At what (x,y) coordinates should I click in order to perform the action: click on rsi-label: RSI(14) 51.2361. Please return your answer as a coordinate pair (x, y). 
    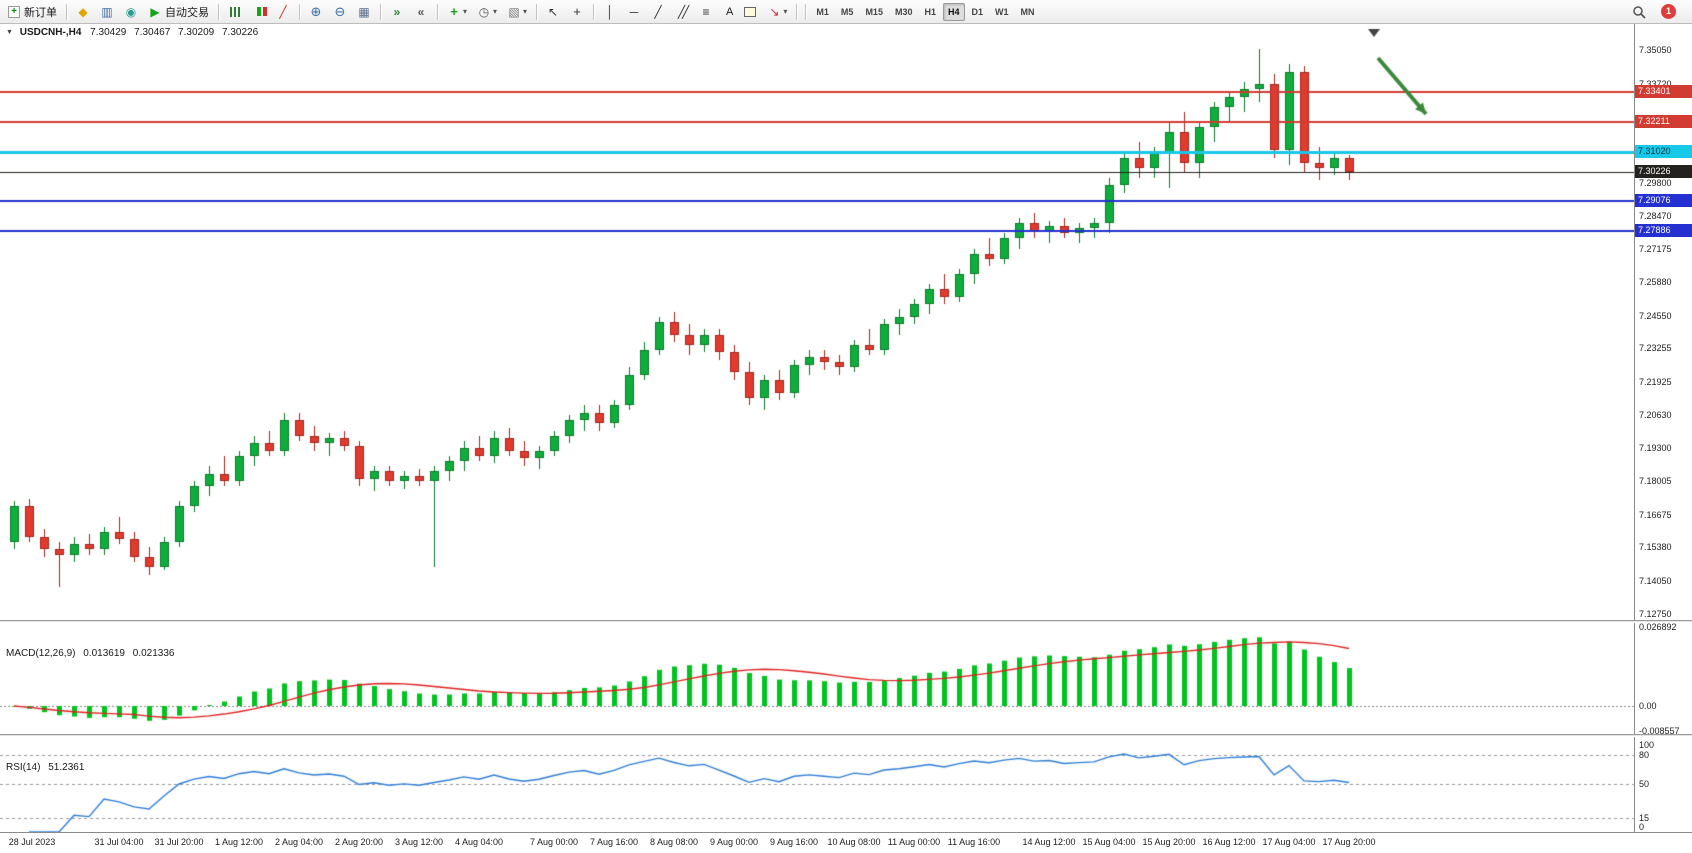
    Looking at the image, I should click on (47, 767).